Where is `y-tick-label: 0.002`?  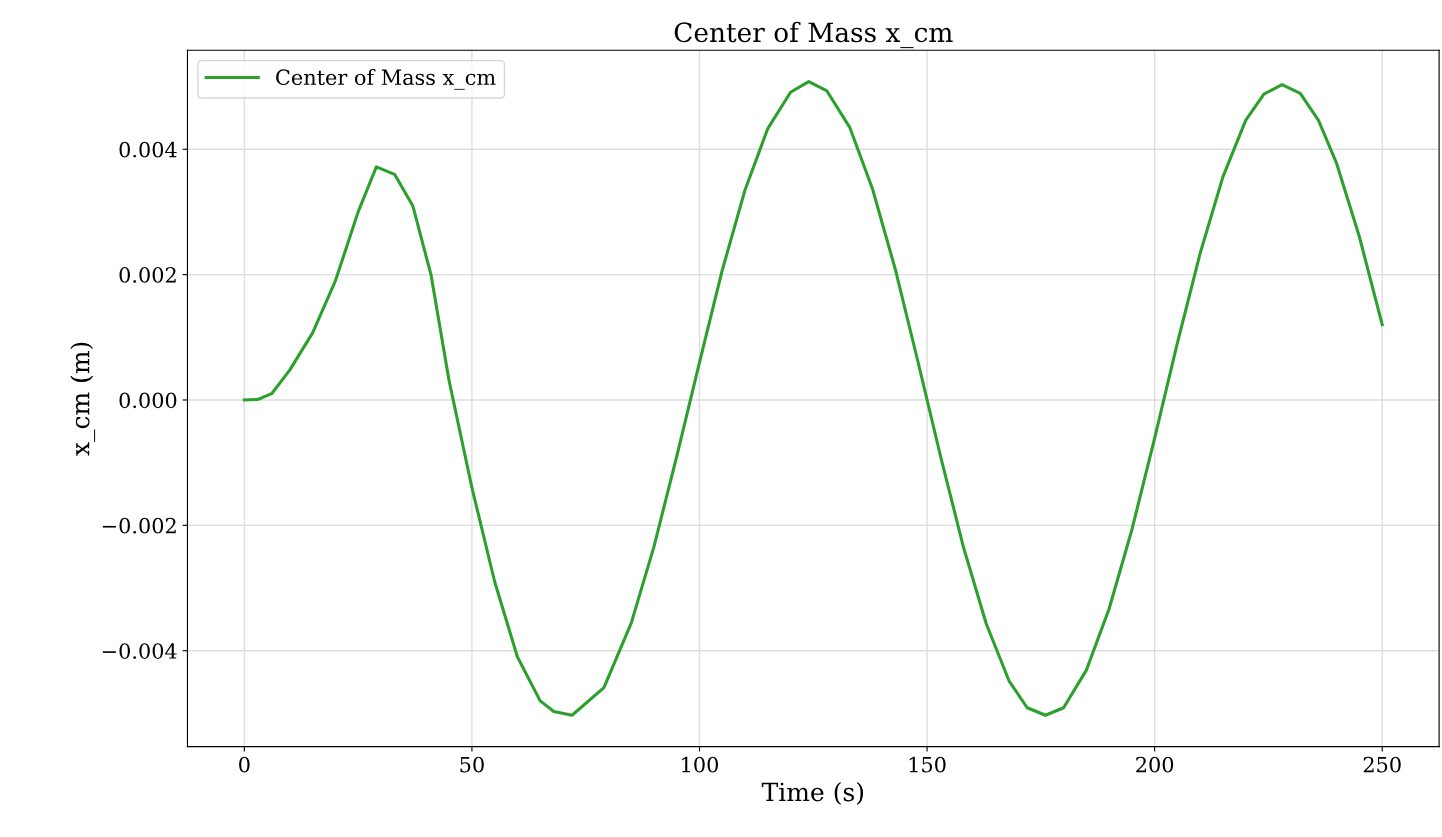 y-tick-label: 0.002 is located at coordinates (147, 275).